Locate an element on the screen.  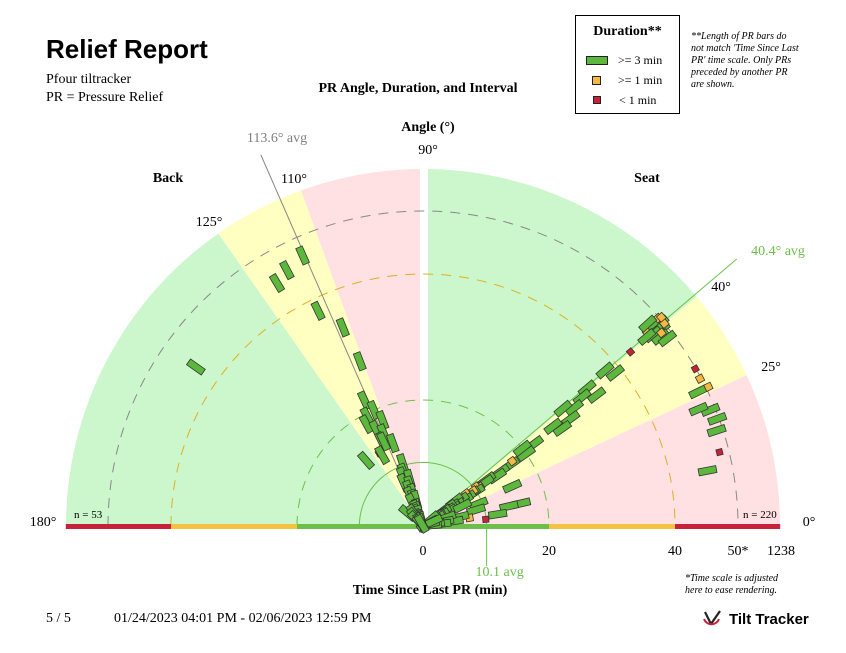
report-subtitle-pr-definition: PR = Pressure Relief is located at coordinates (105, 97).